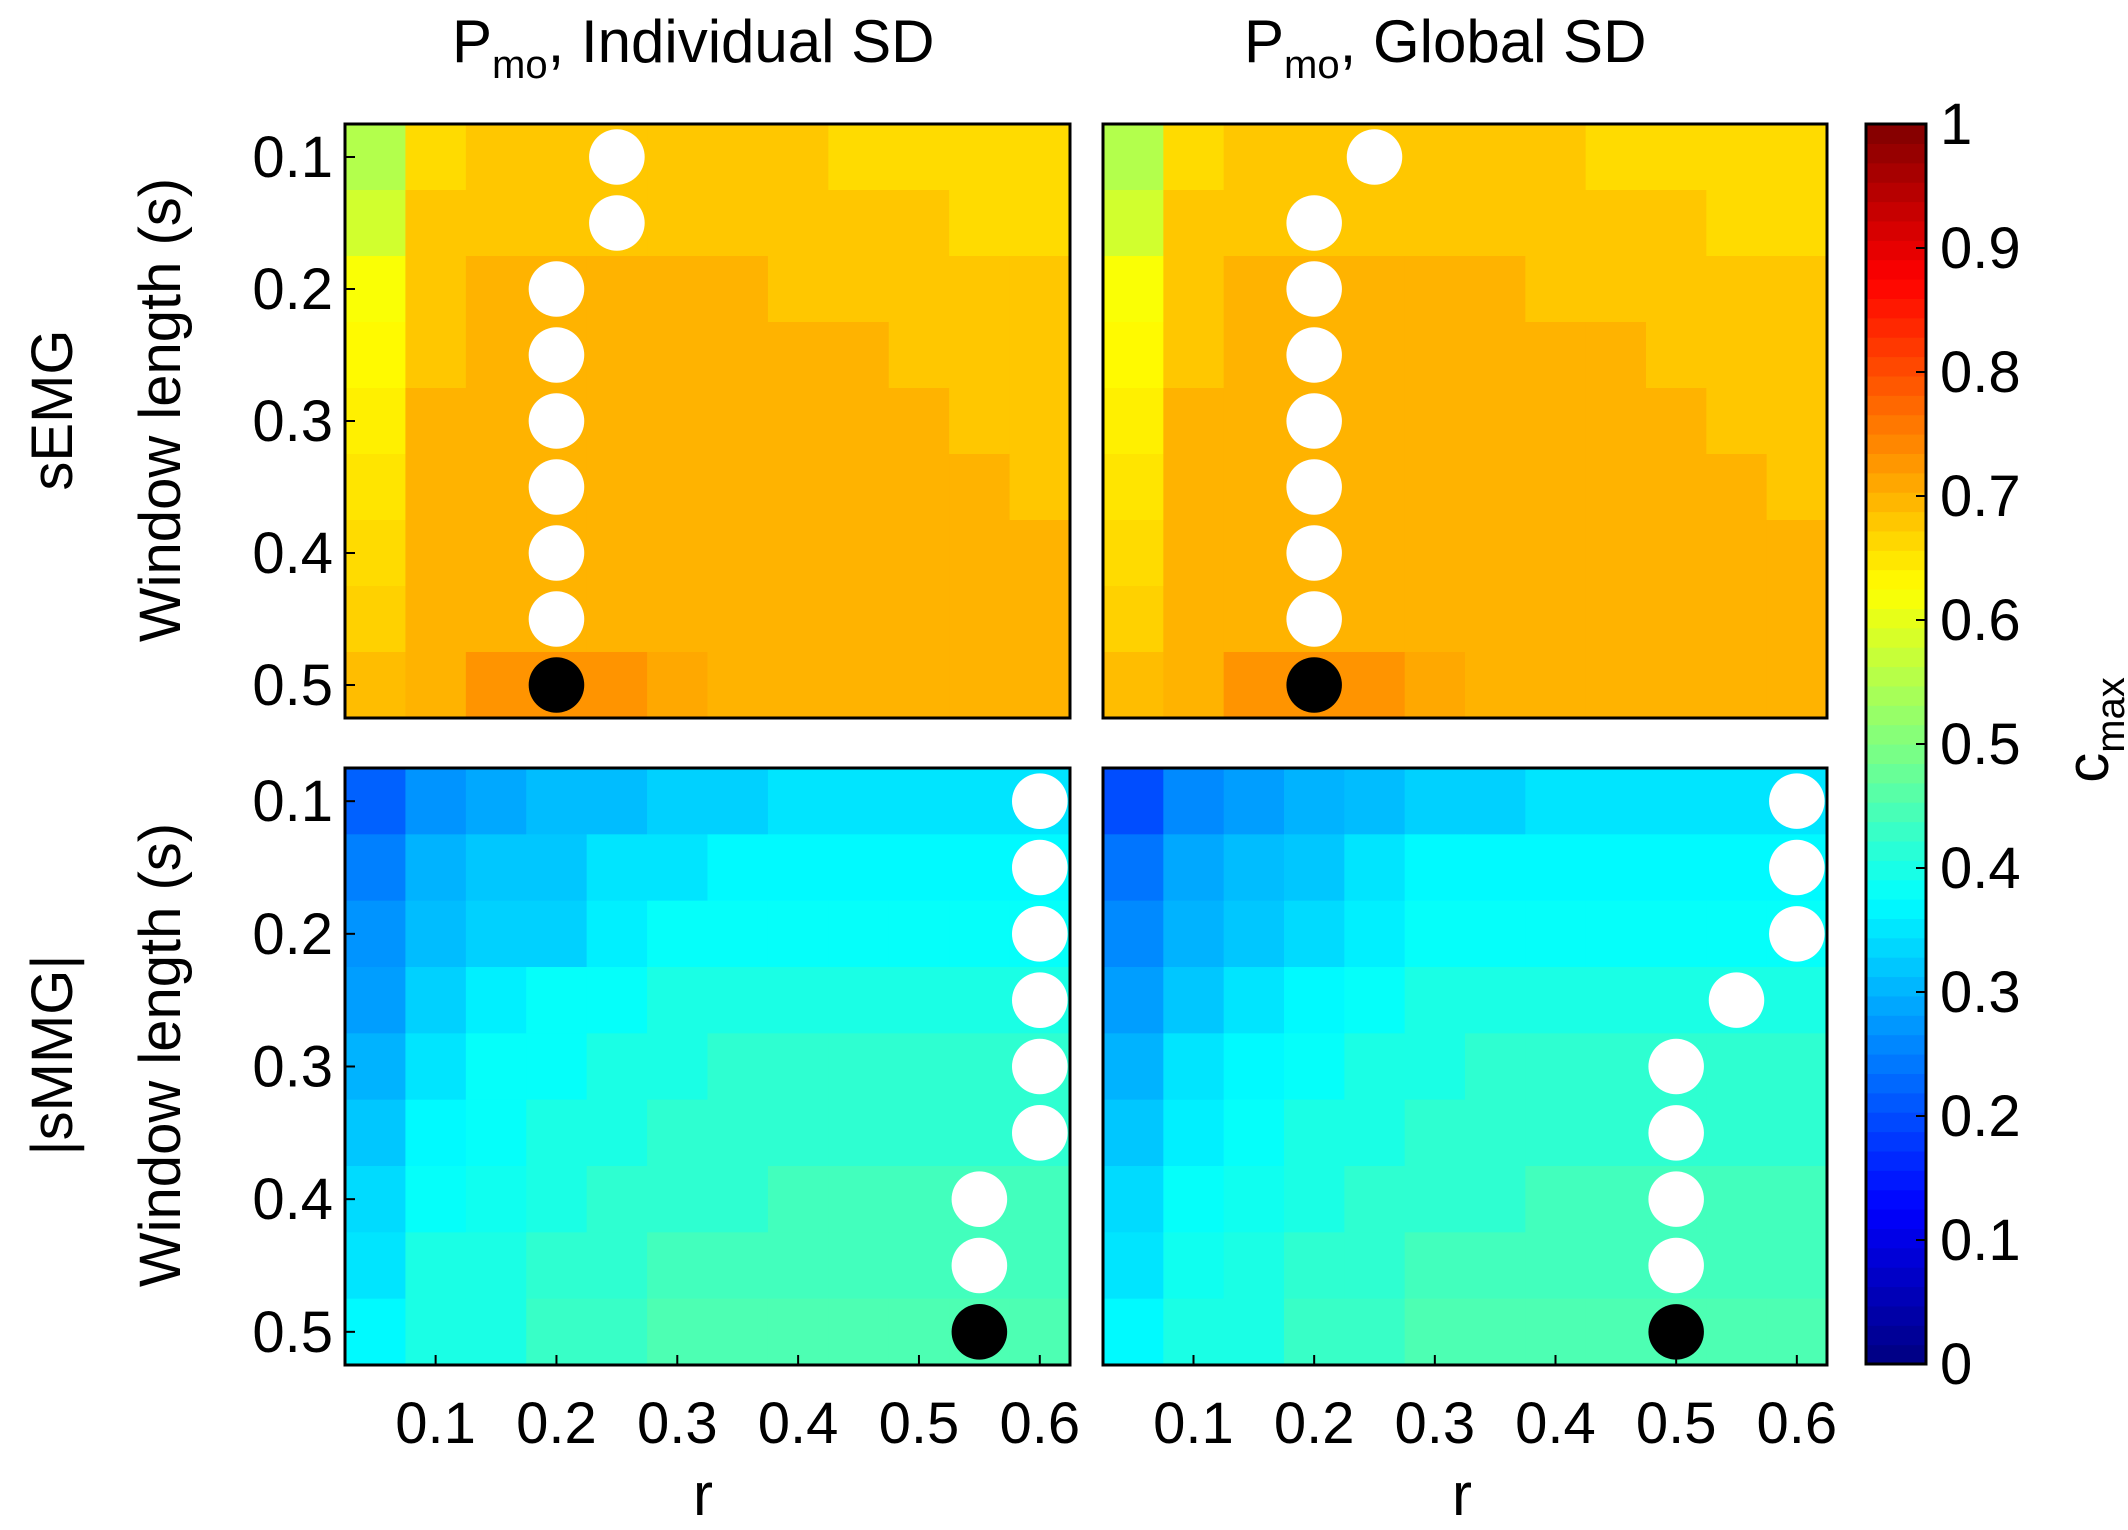 The width and height of the screenshot is (2128, 1530). I want to click on x-axis-title-left: r, so click(703, 1494).